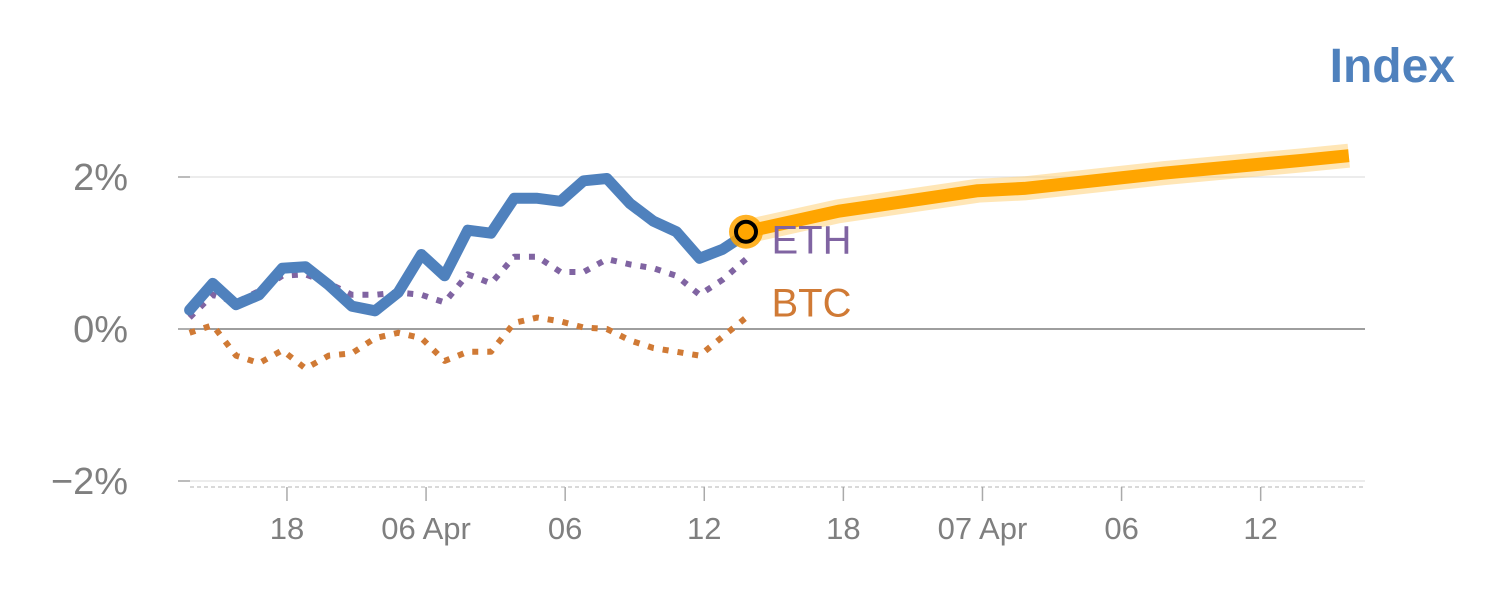 Image resolution: width=1500 pixels, height=600 pixels. I want to click on chart-title: Index, so click(1393, 66).